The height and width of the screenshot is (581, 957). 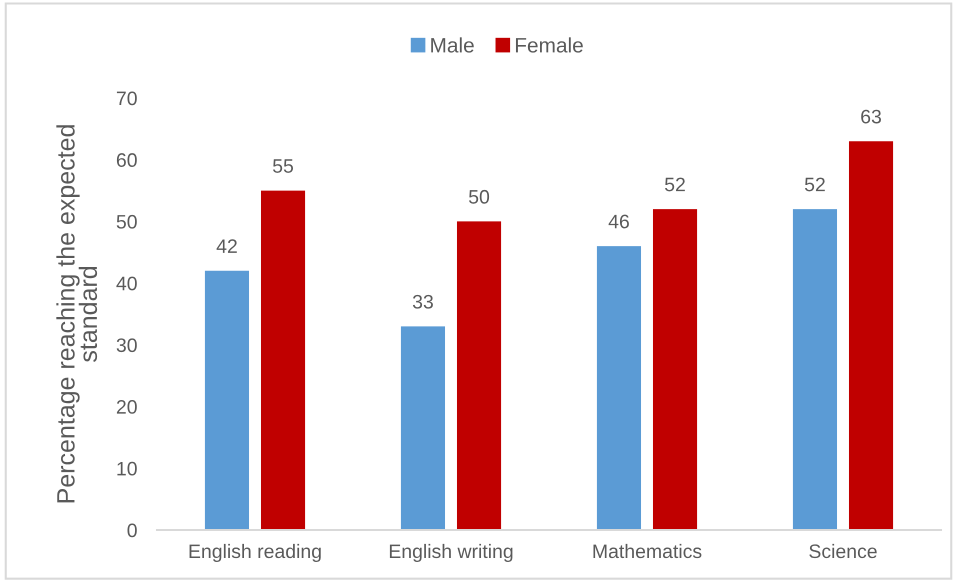 What do you see at coordinates (126, 345) in the screenshot?
I see `y-tick-label: 30` at bounding box center [126, 345].